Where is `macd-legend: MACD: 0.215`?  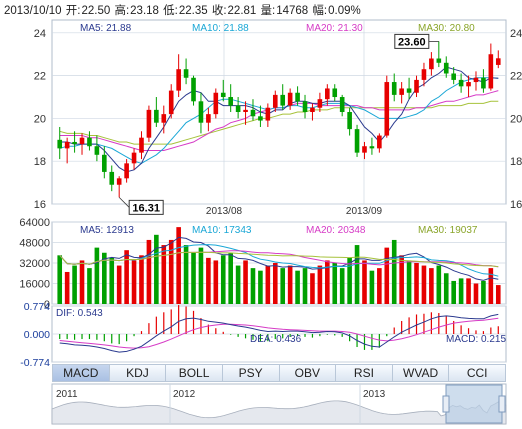
macd-legend: MACD: 0.215 is located at coordinates (476, 339).